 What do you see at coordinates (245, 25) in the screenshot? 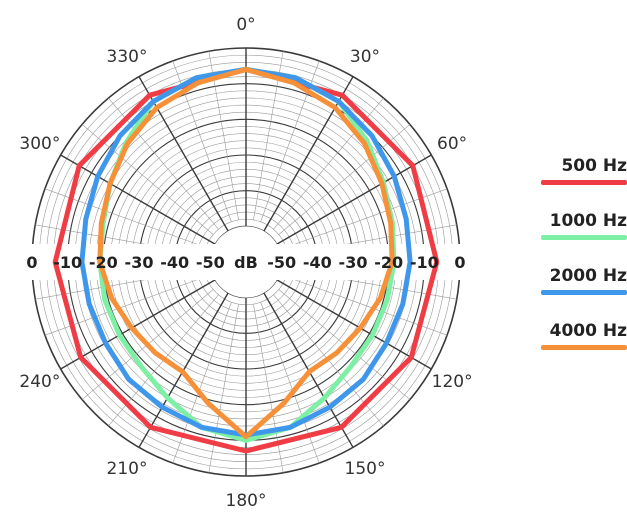
I see `angle-tick-label: 0°` at bounding box center [245, 25].